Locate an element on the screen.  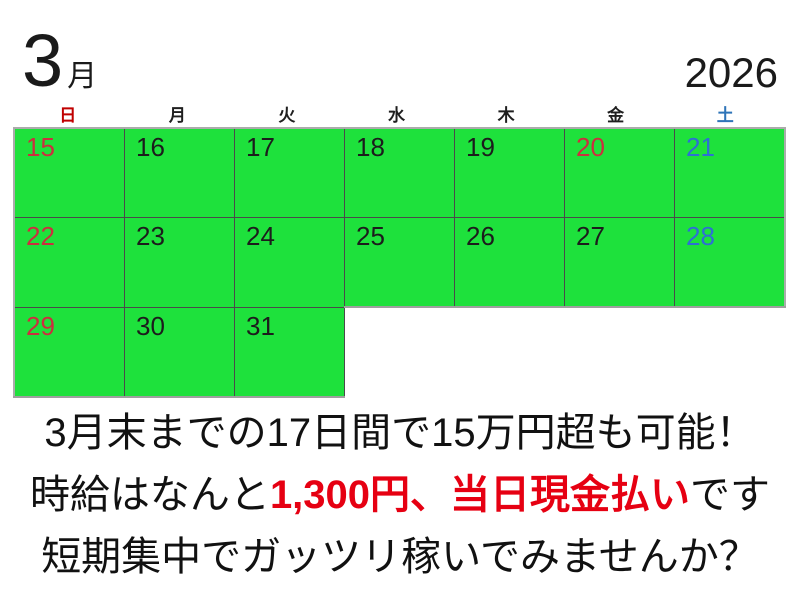
weekday-label-weekday-水: 水 is located at coordinates (396, 115).